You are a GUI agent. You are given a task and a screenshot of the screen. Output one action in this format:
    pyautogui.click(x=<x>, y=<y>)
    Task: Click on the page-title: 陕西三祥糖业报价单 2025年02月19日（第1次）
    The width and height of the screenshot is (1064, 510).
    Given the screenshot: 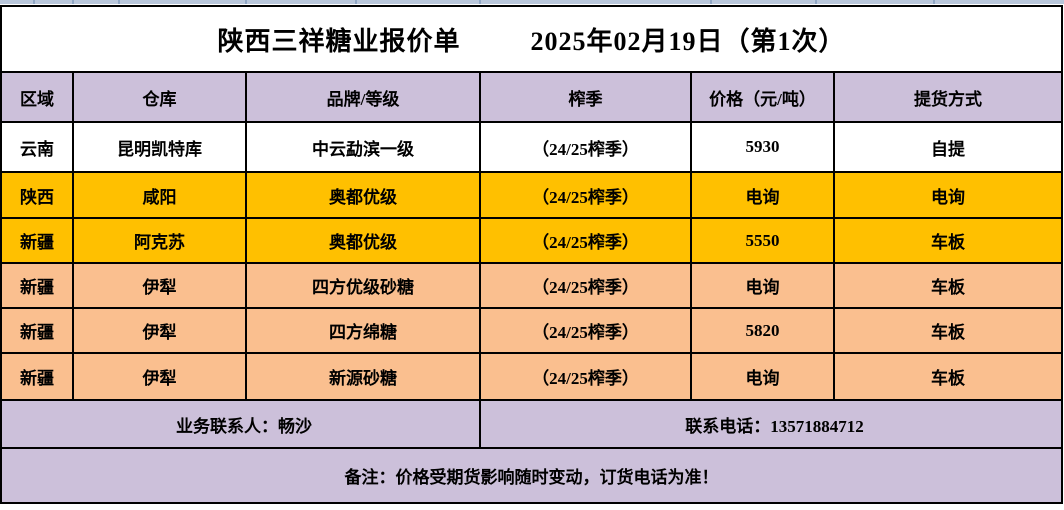 What is the action you would take?
    pyautogui.click(x=531, y=39)
    